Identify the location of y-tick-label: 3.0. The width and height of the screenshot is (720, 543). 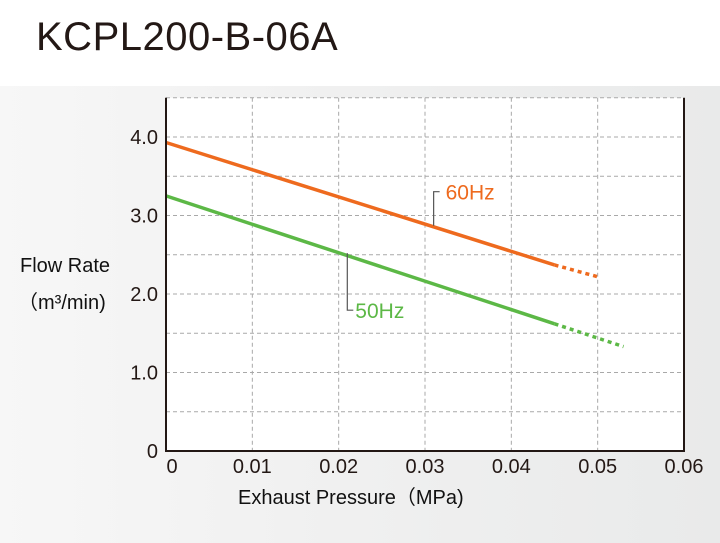
(144, 217).